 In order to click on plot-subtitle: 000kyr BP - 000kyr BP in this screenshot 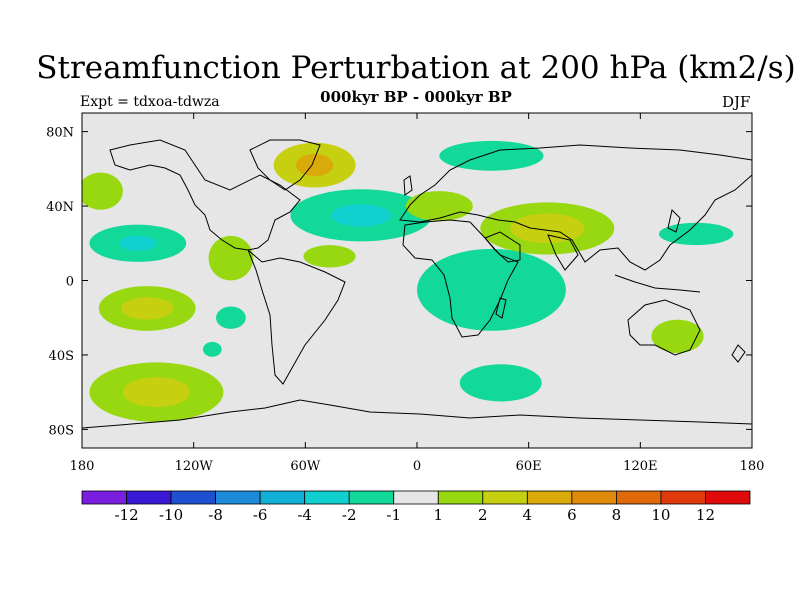, I will do `click(416, 97)`.